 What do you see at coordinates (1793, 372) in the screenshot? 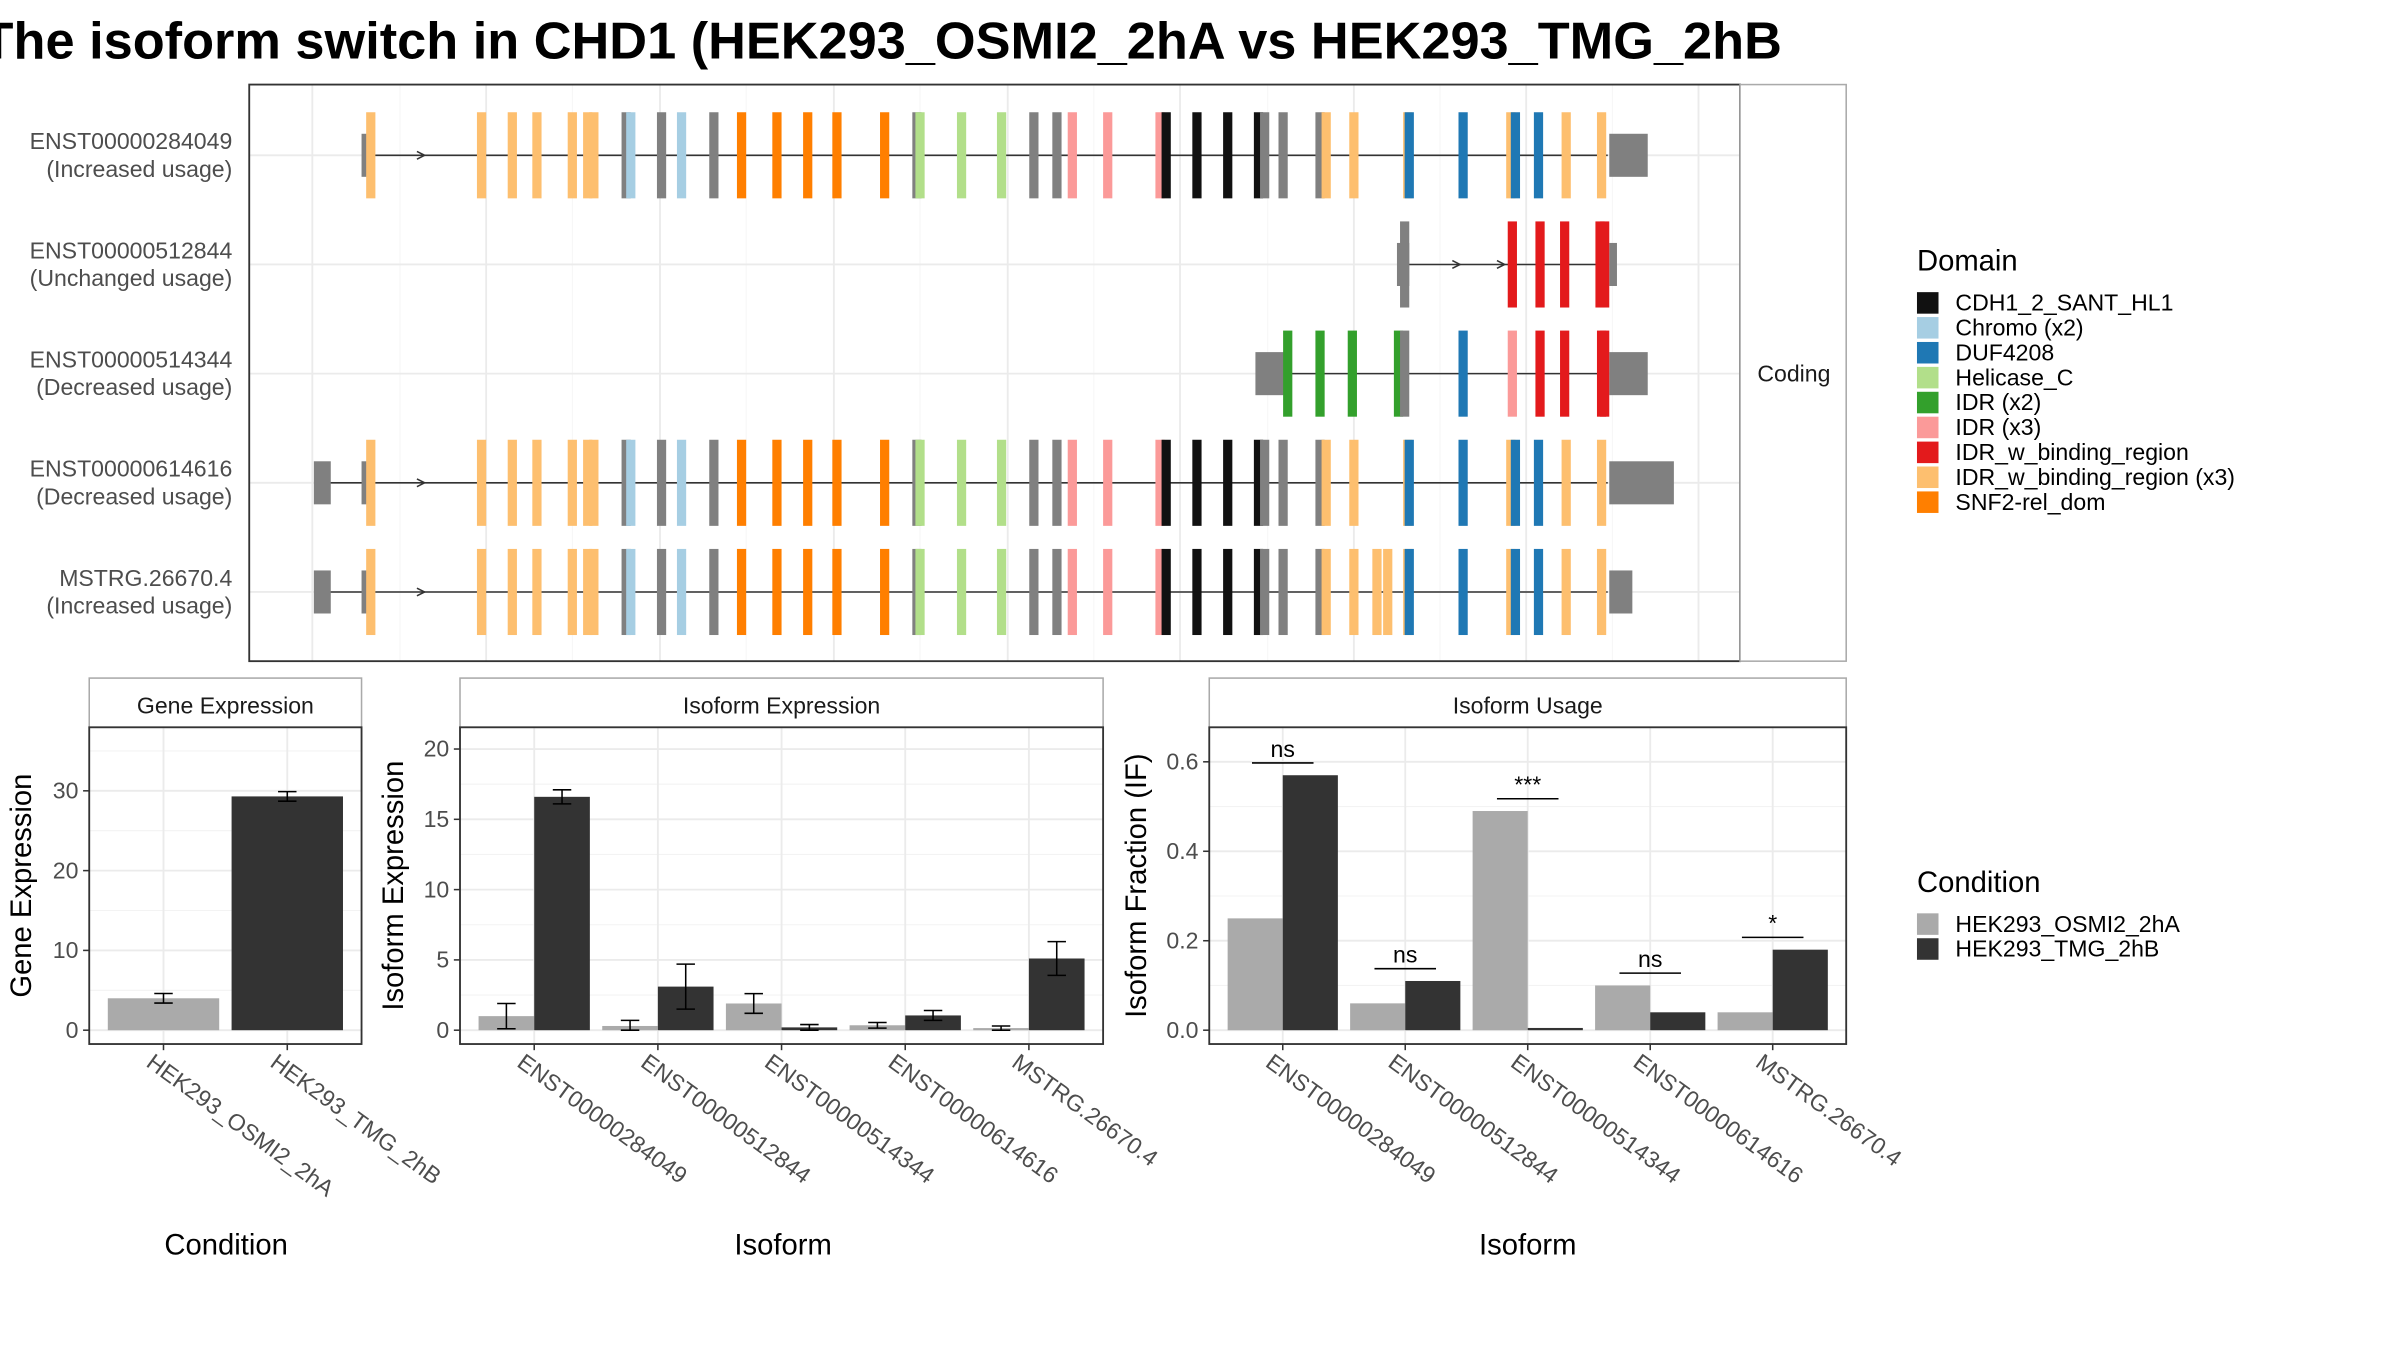
I see `facet-strip` at bounding box center [1793, 372].